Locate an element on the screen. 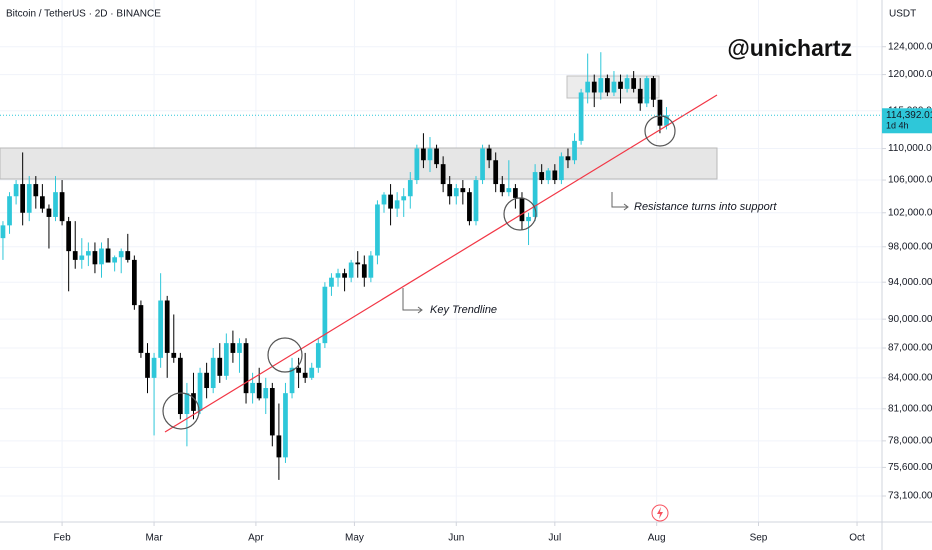 The image size is (932, 550). x-tick-label: Aug is located at coordinates (657, 538).